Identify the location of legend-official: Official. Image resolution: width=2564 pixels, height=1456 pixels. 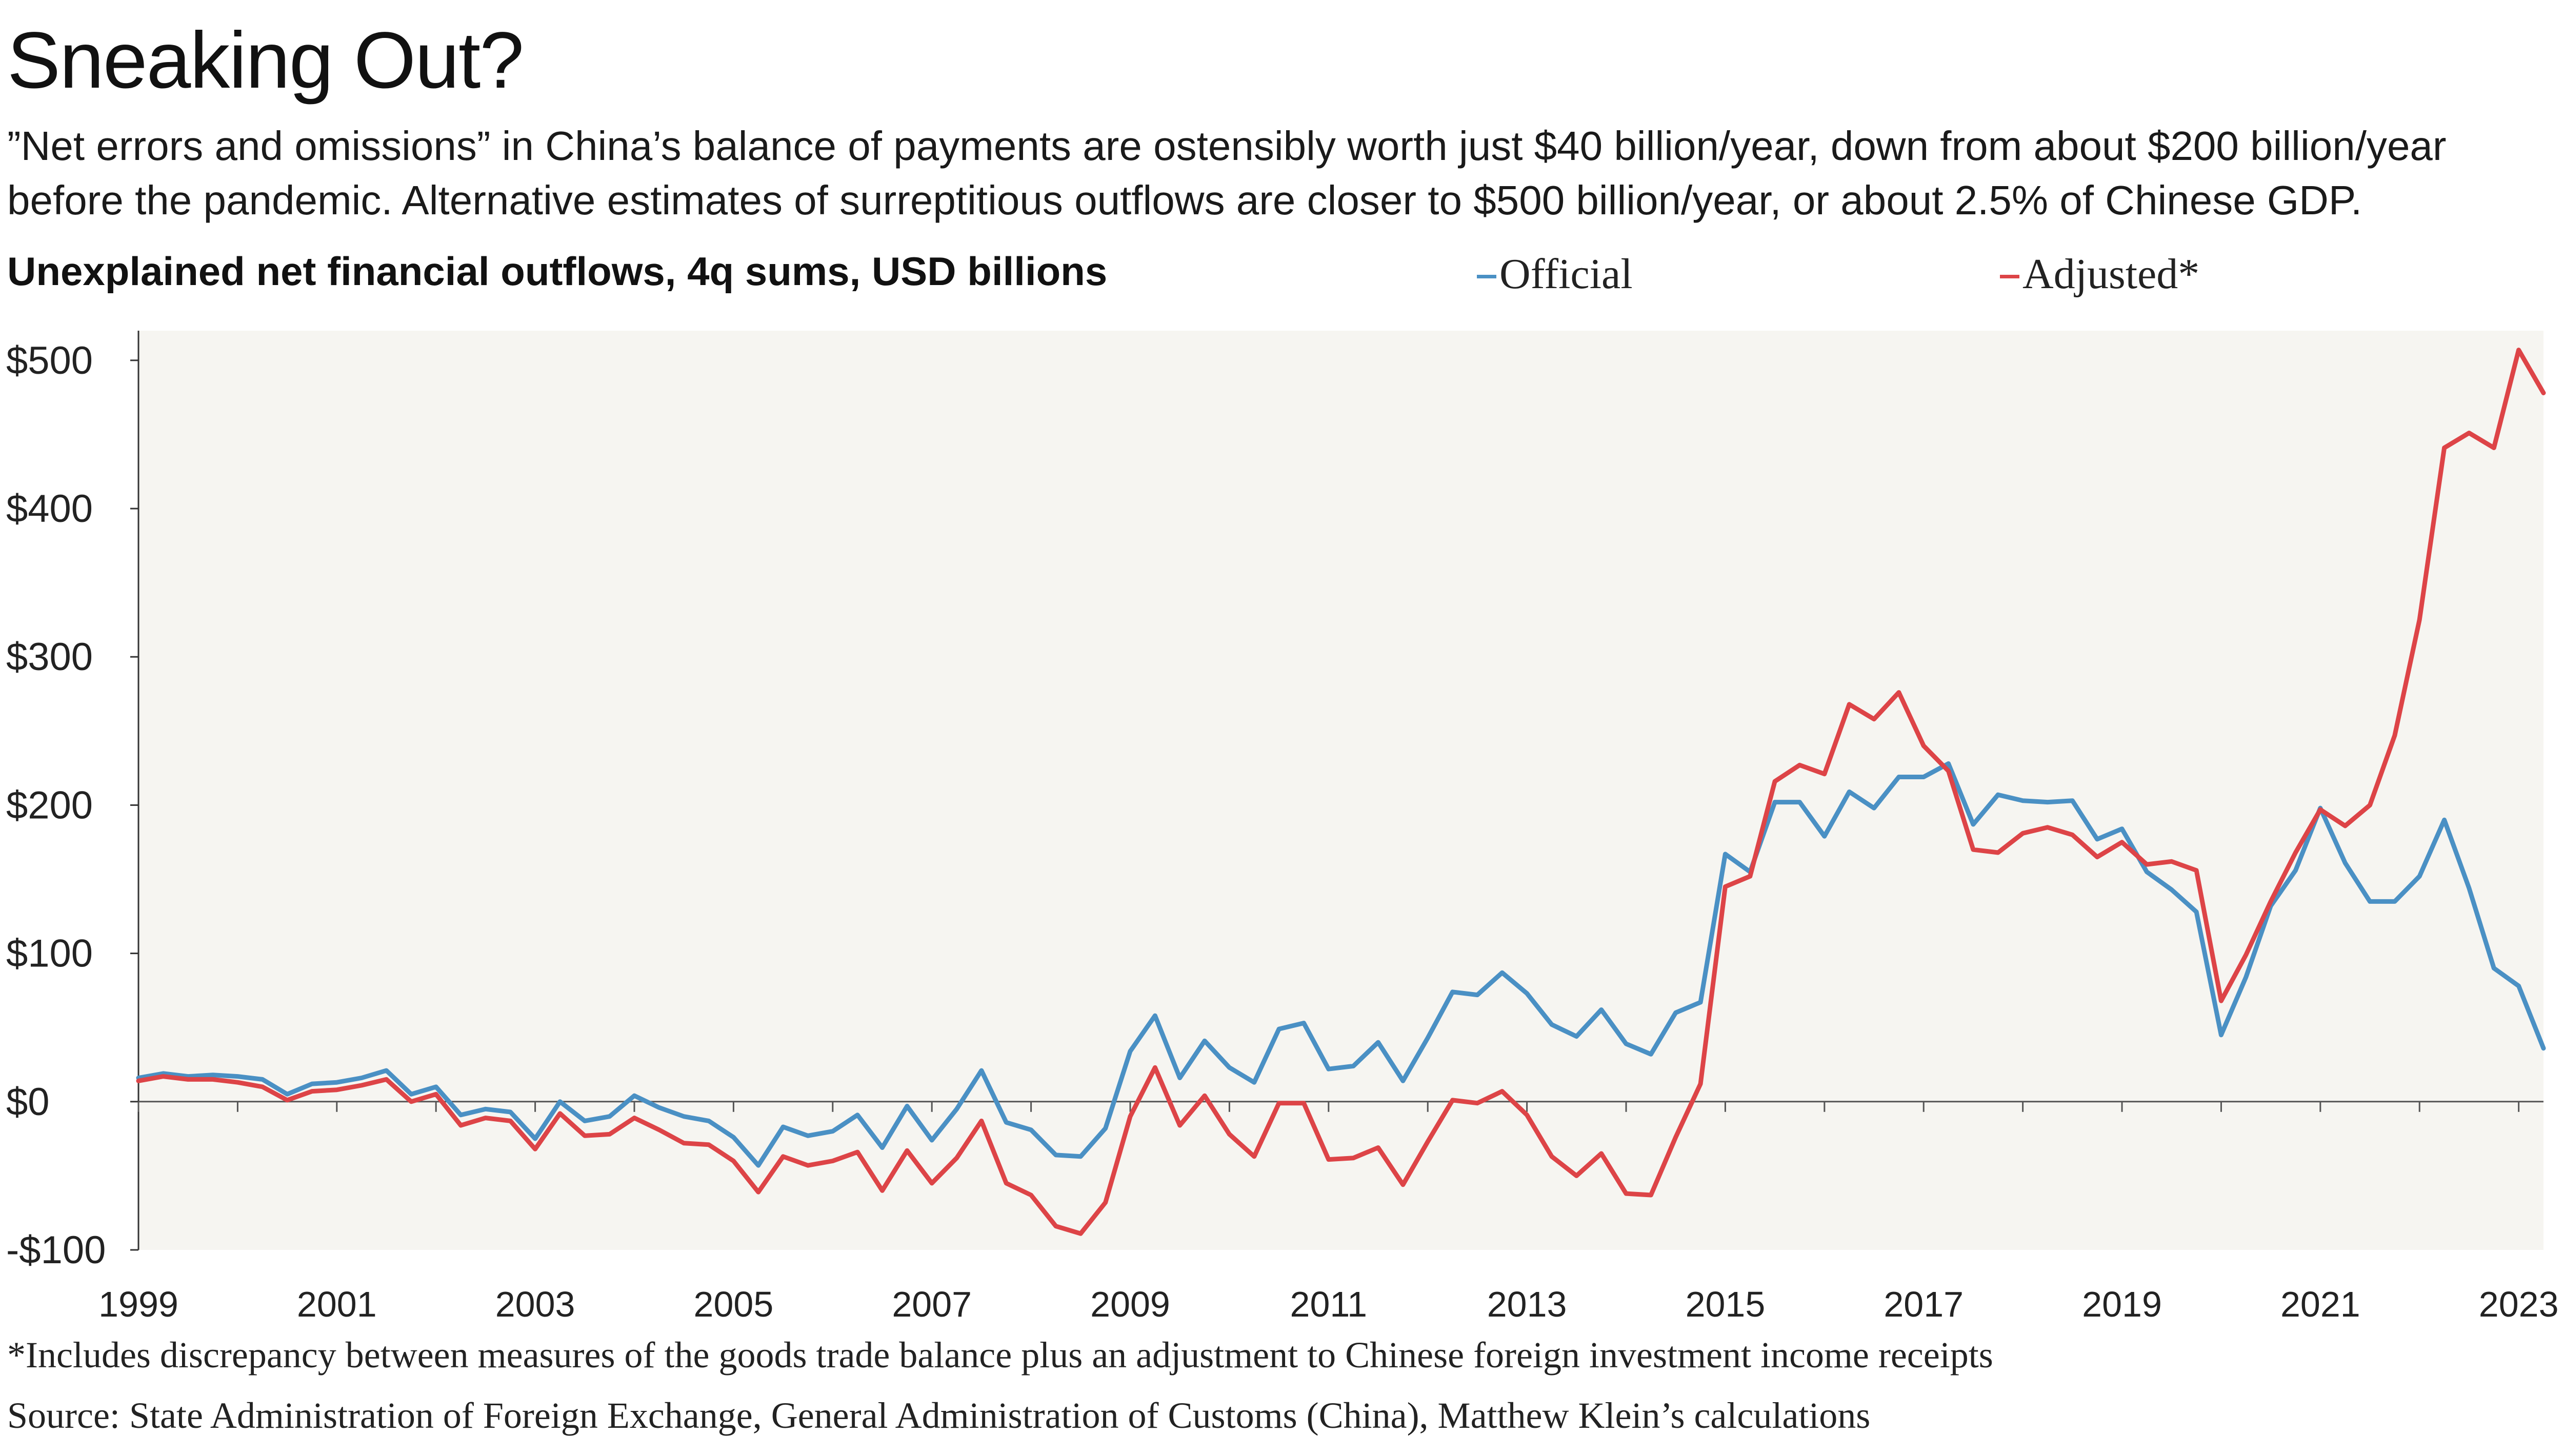
(1555, 274).